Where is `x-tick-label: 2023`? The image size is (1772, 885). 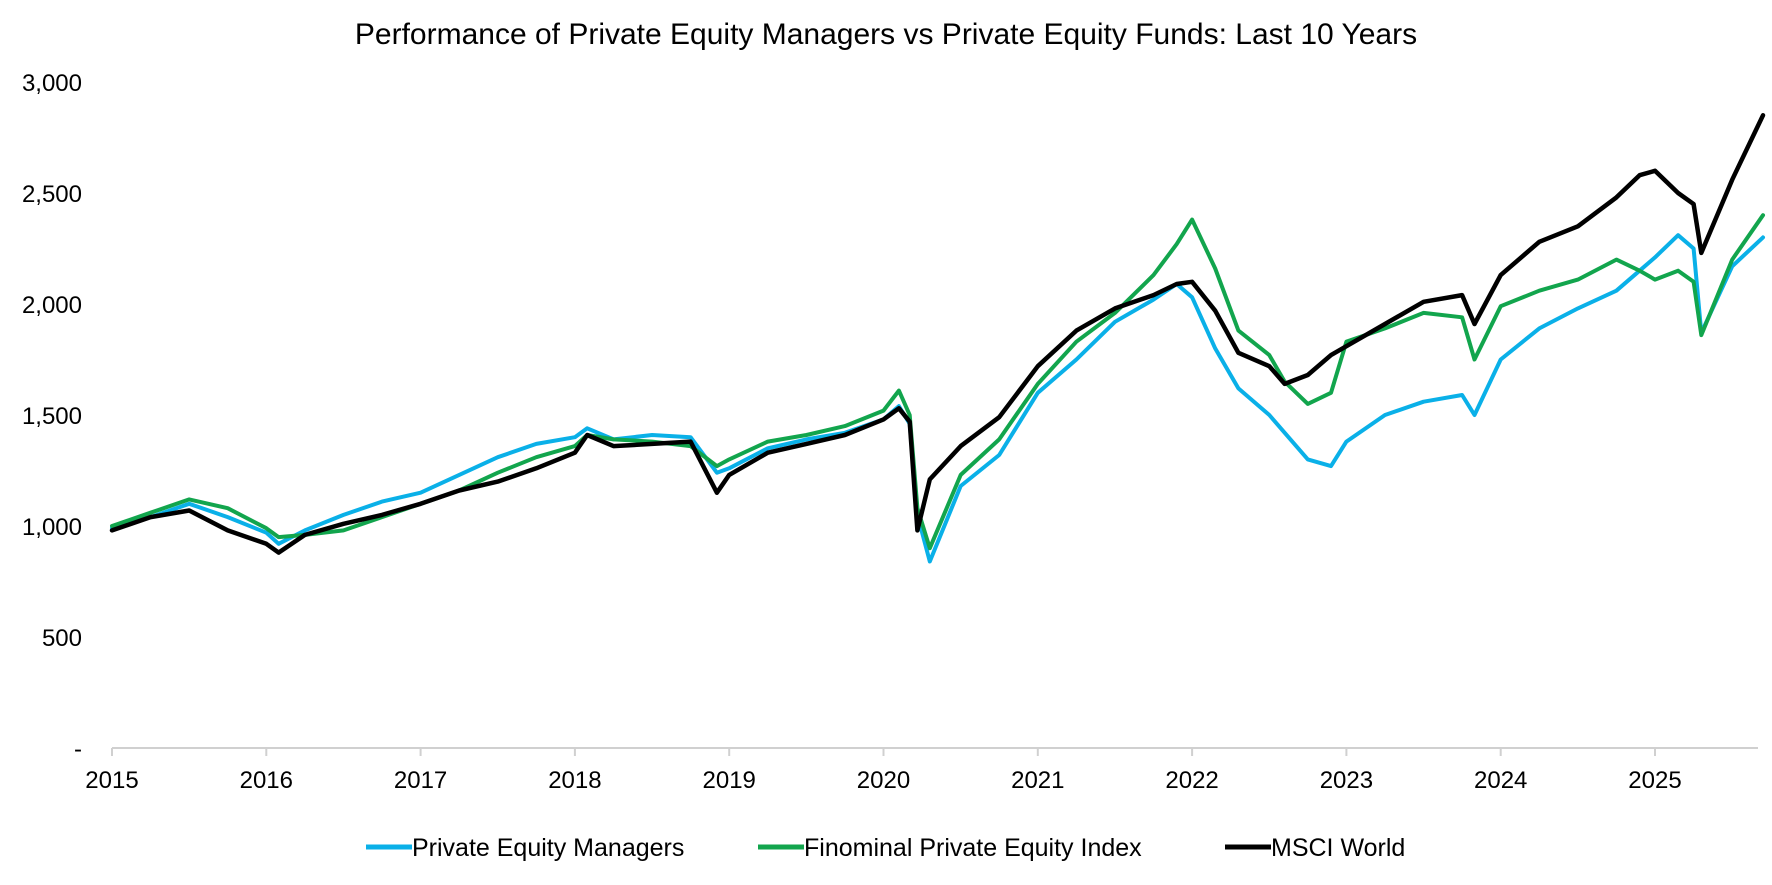 x-tick-label: 2023 is located at coordinates (1346, 780).